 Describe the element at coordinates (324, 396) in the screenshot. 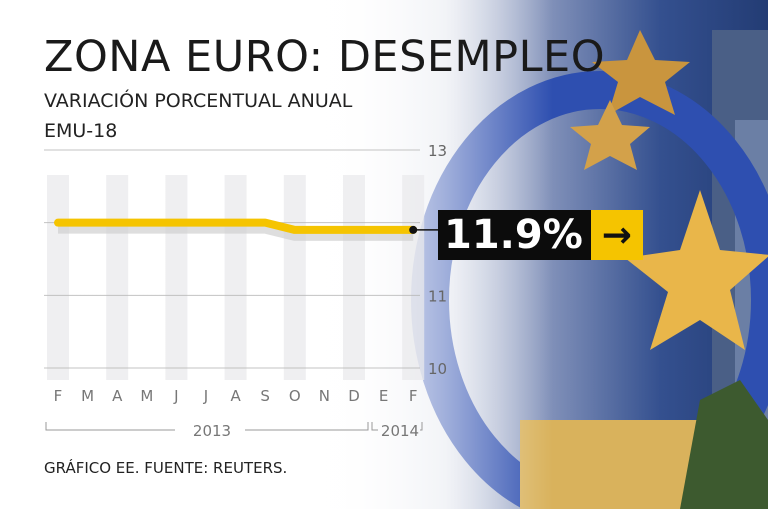

I see `x-tick-label: N` at that location.